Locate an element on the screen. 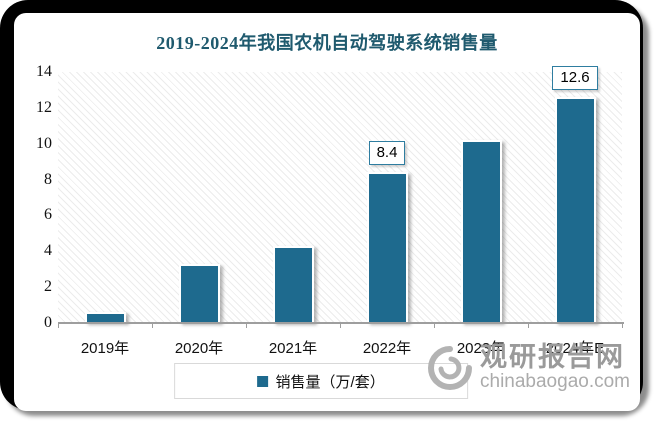  bar-value-label-wrap: 8.4 is located at coordinates (387, 153).